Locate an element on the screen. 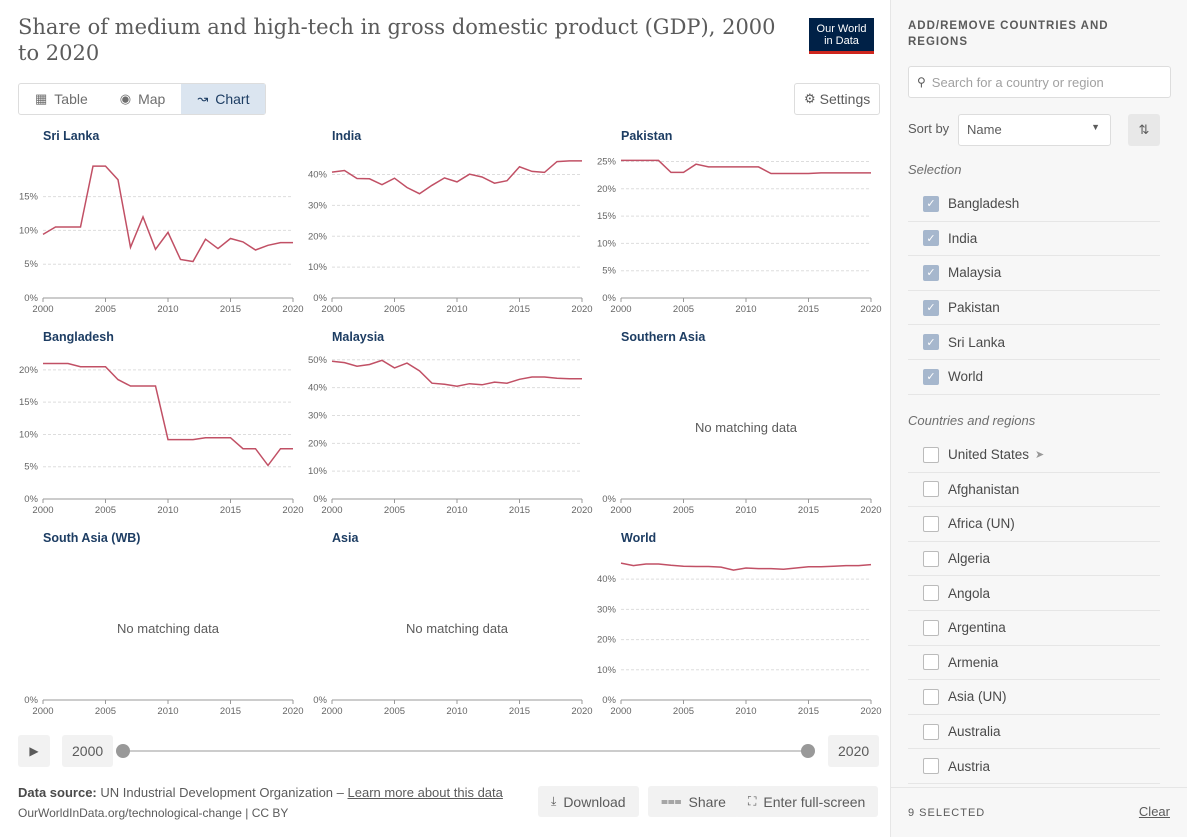 The image size is (1187, 837). fullscreen-button: ⛶ Enter full-screen is located at coordinates (807, 801).